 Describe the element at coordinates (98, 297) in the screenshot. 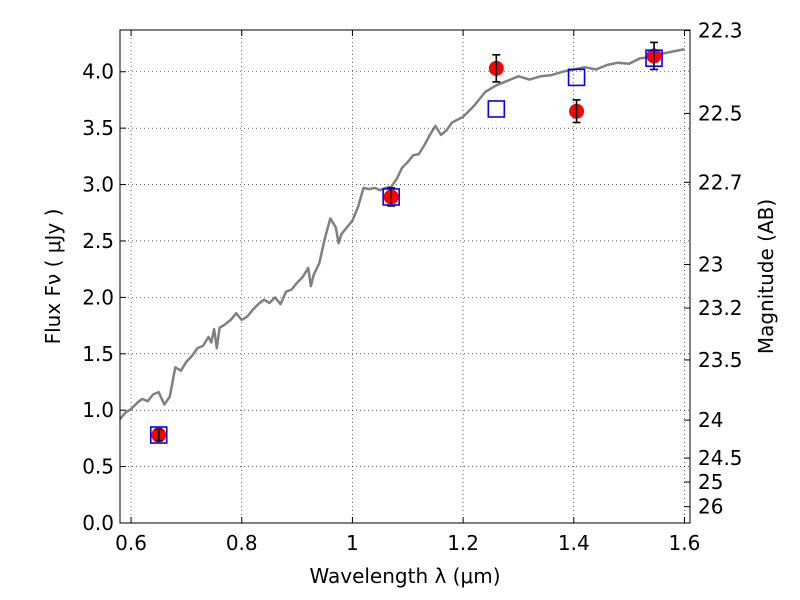

I see `y-tick-label: 2.0` at that location.